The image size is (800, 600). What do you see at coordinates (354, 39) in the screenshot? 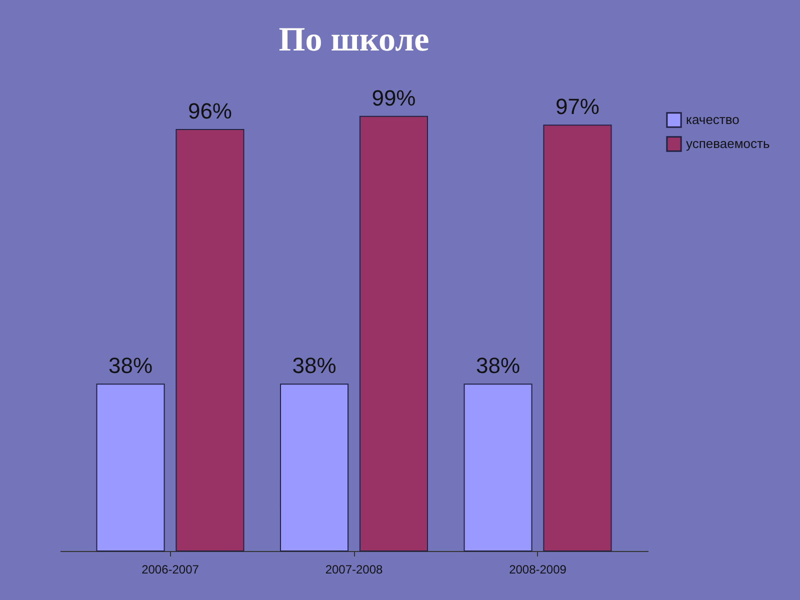
I see `chart-title: По школе` at bounding box center [354, 39].